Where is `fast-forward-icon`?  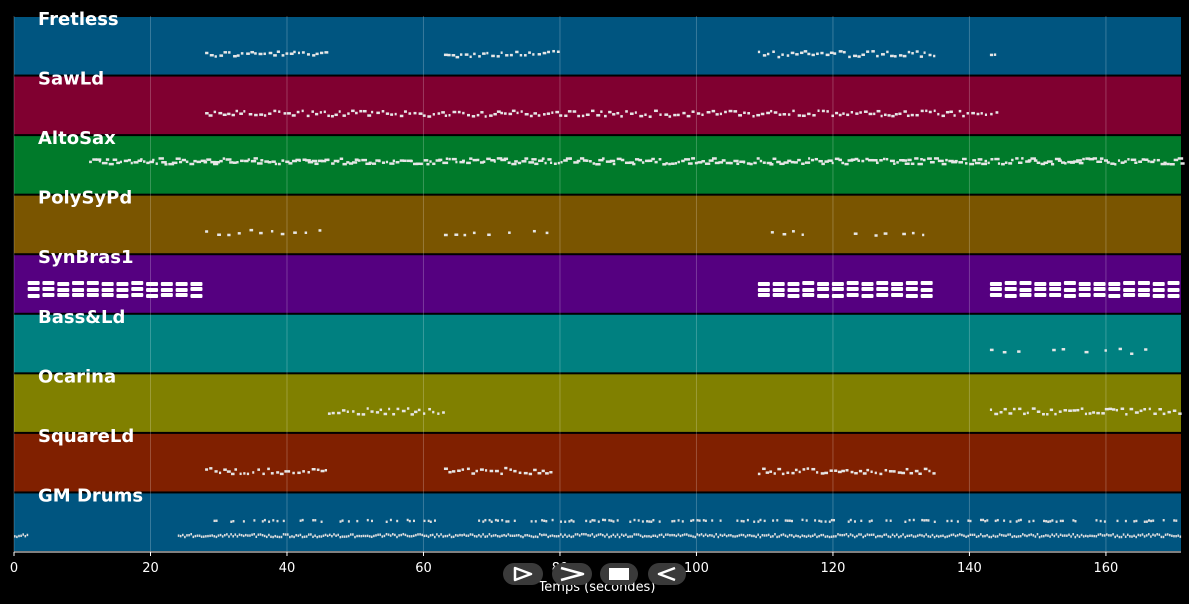 fast-forward-icon is located at coordinates (572, 574).